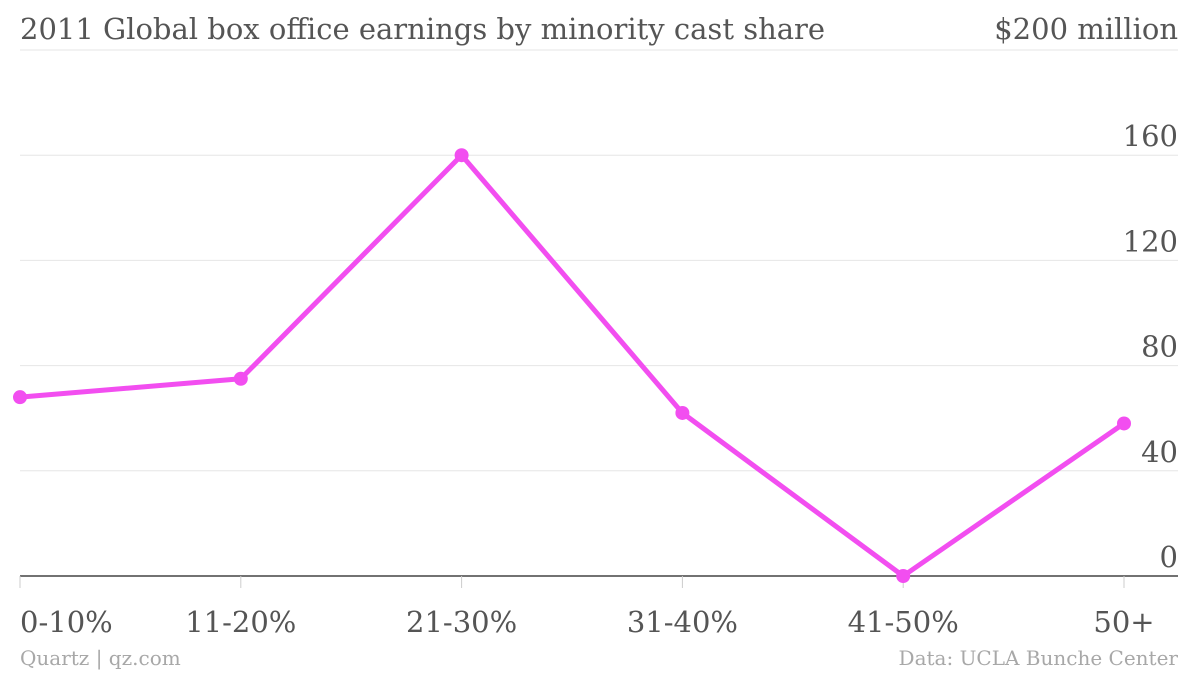  Describe the element at coordinates (461, 622) in the screenshot. I see `x-tick-label-2: 21-30%` at that location.